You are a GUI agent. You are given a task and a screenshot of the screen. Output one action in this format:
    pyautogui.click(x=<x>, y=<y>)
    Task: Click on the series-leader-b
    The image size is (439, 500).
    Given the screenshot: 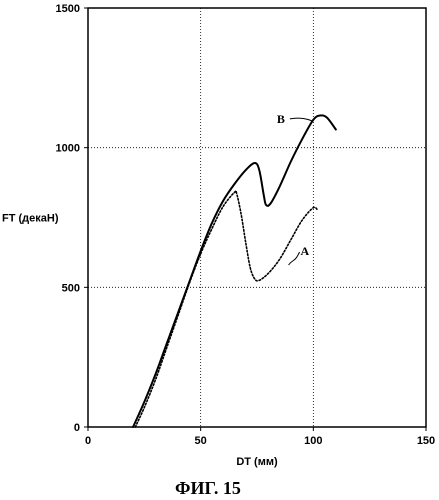 What is the action you would take?
    pyautogui.click(x=301, y=119)
    